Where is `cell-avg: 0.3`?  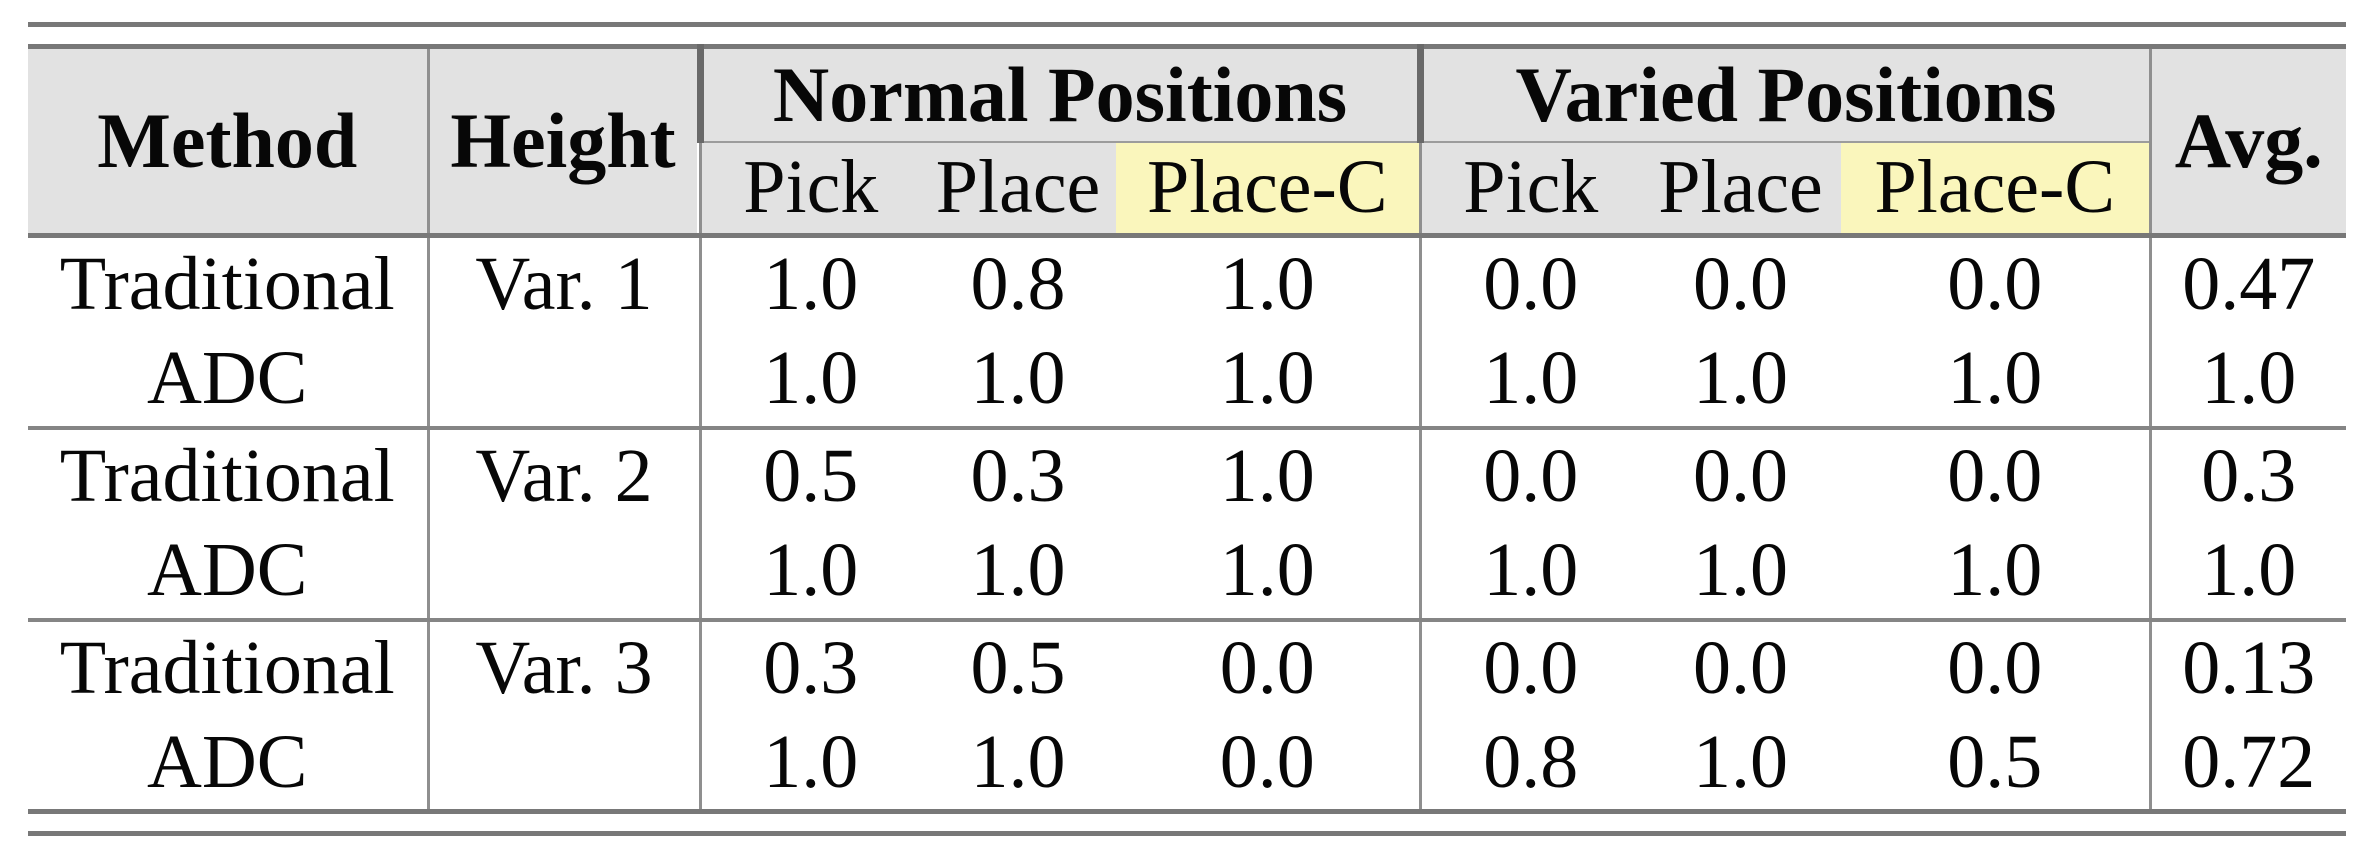 cell-avg: 0.3 is located at coordinates (2248, 475).